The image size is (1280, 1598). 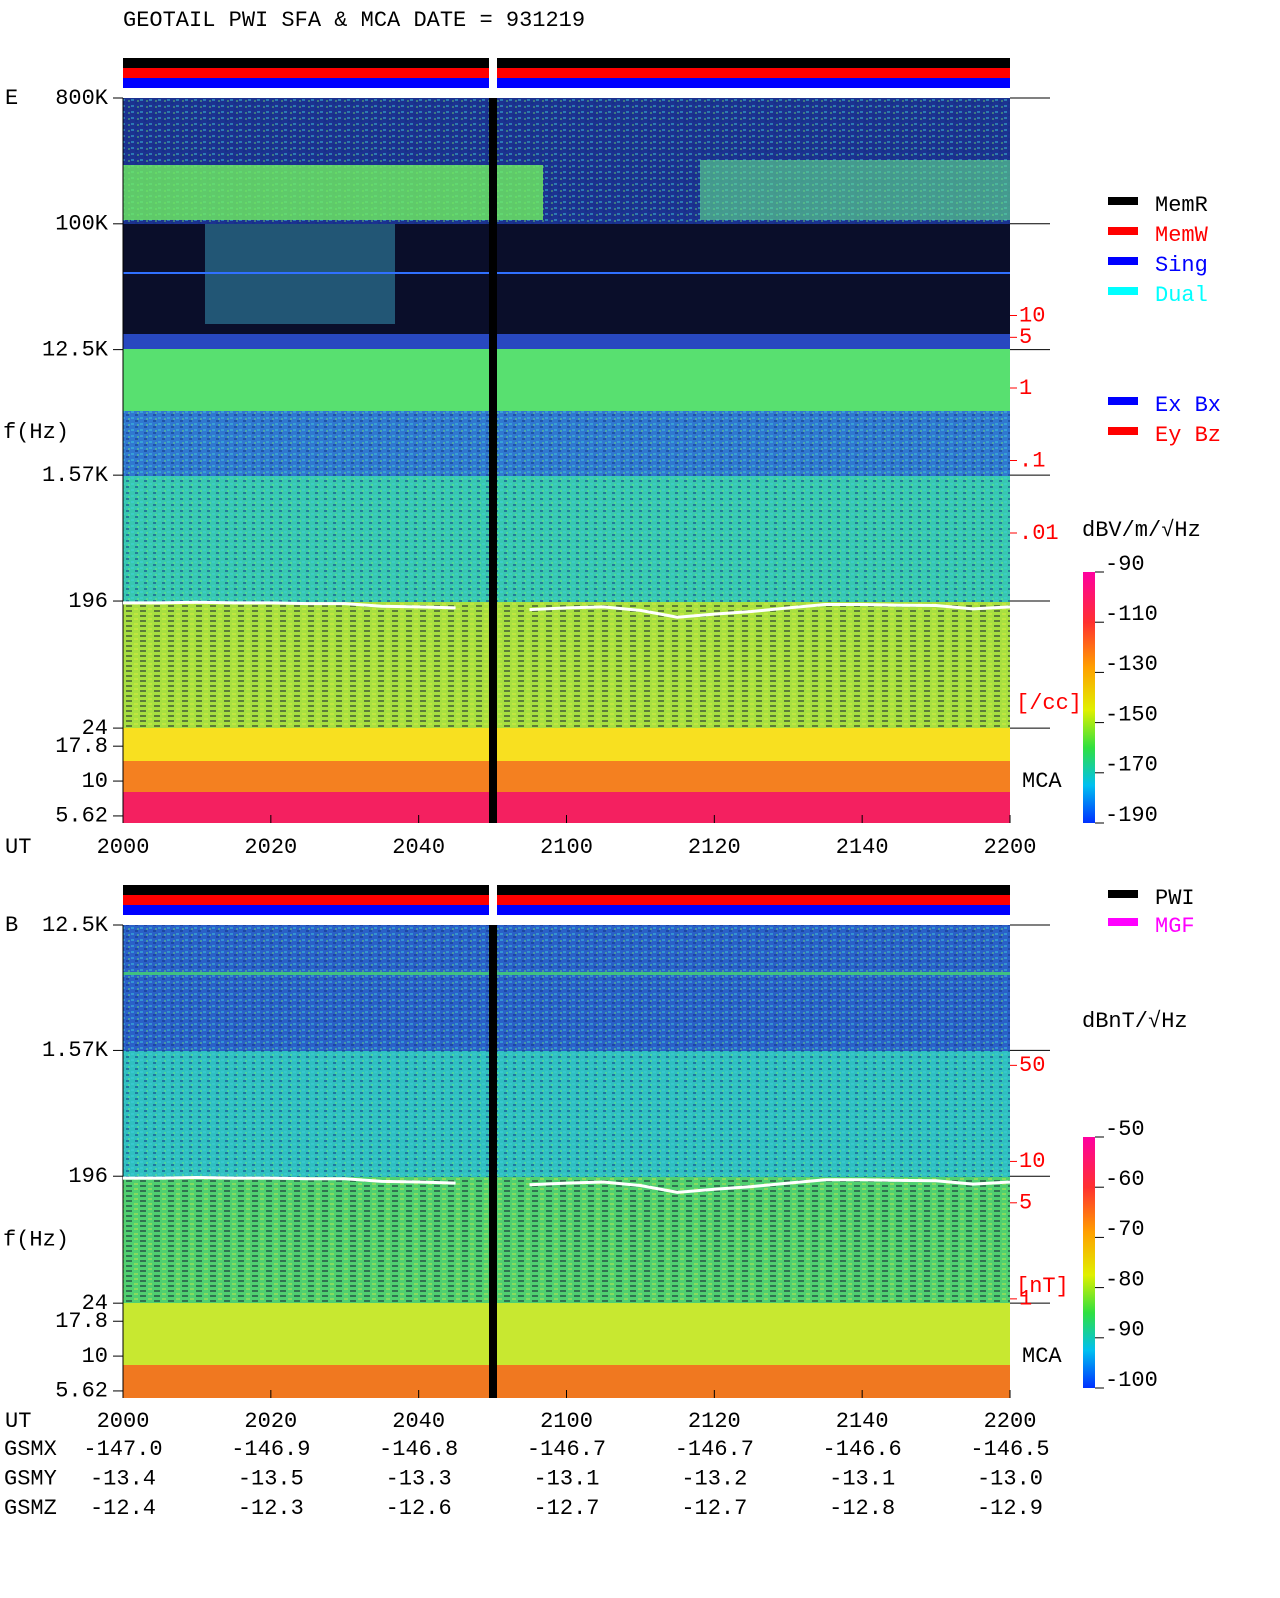 I want to click on orbit-value: -12.9, so click(x=1010, y=1508).